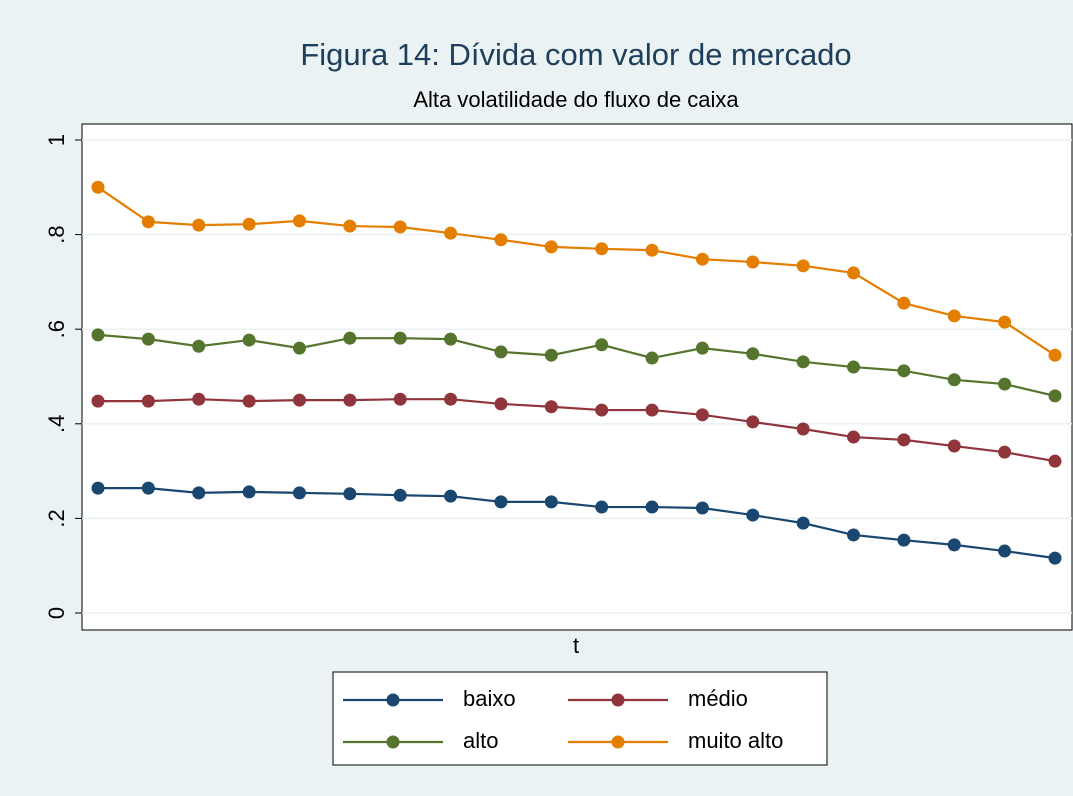  What do you see at coordinates (489, 698) in the screenshot?
I see `legend-label: baixo` at bounding box center [489, 698].